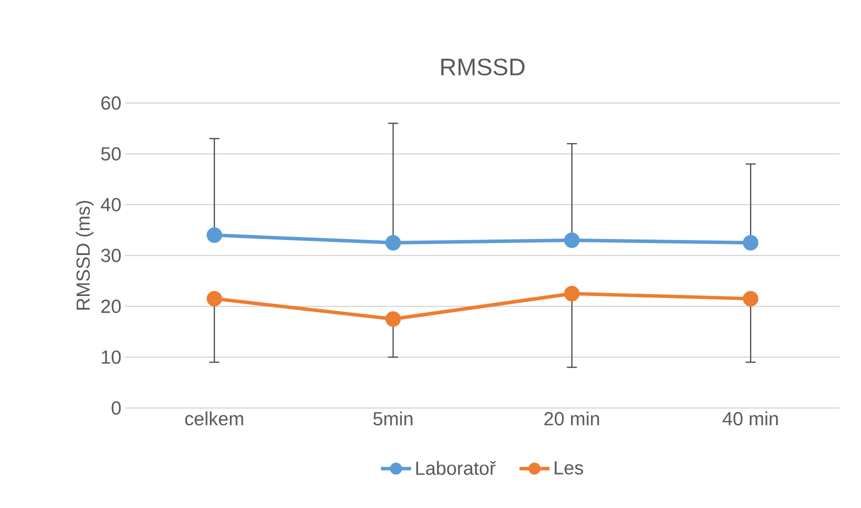  What do you see at coordinates (116, 408) in the screenshot?
I see `y-tick-label: 0` at bounding box center [116, 408].